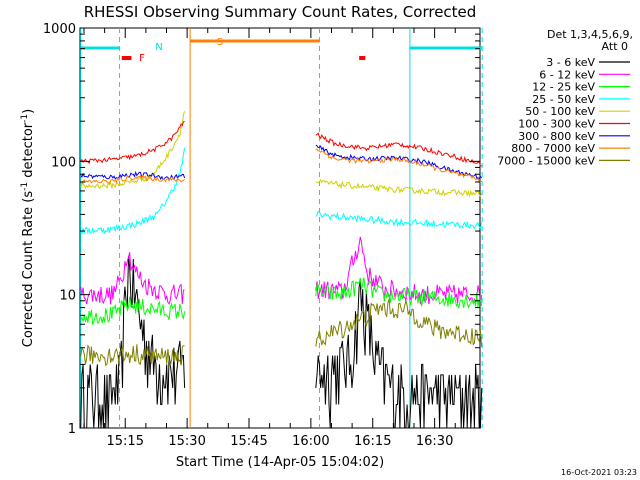  What do you see at coordinates (72, 429) in the screenshot?
I see `y-tick-label: 1` at bounding box center [72, 429].